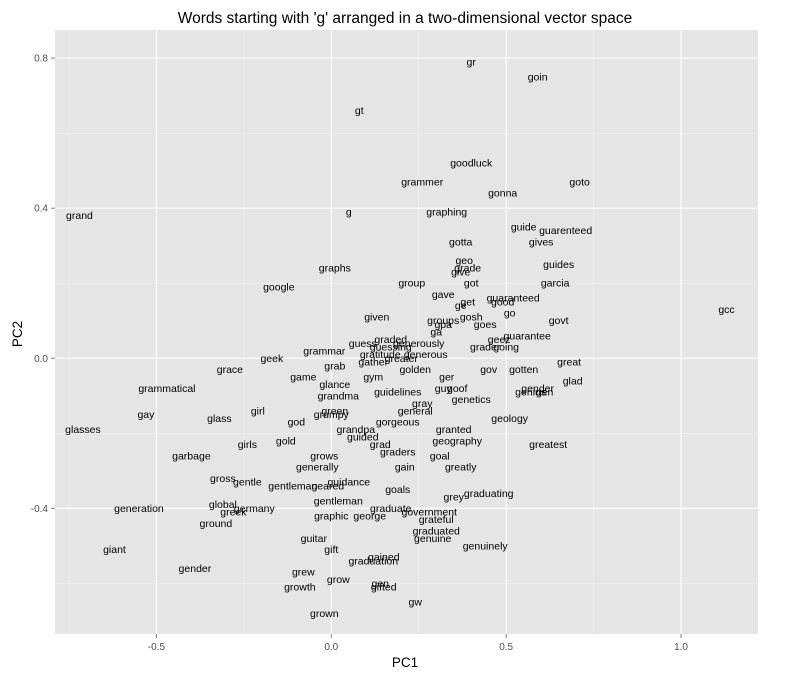 The image size is (795, 673). What do you see at coordinates (247, 483) in the screenshot?
I see `word-label: gentle` at bounding box center [247, 483].